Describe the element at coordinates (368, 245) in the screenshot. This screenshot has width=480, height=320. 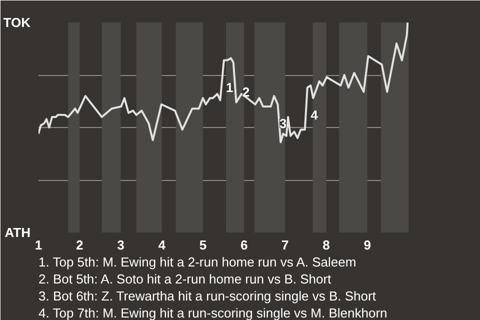
I see `x-tick-label: 9` at that location.